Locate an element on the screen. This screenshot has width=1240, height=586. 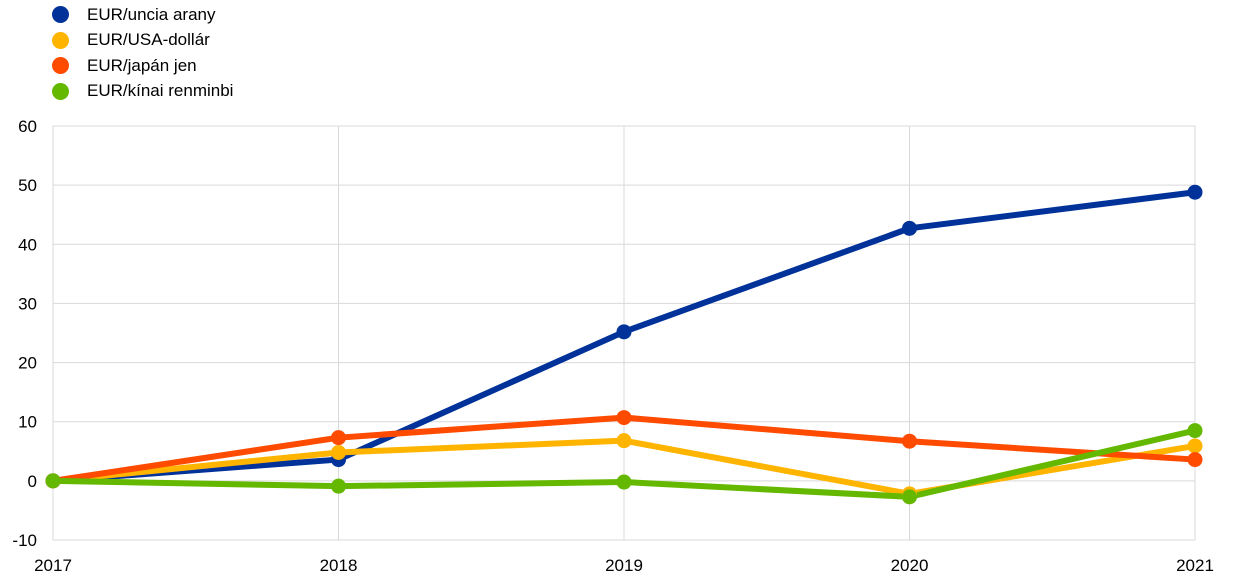
y-tick-label: 60 is located at coordinates (27, 126).